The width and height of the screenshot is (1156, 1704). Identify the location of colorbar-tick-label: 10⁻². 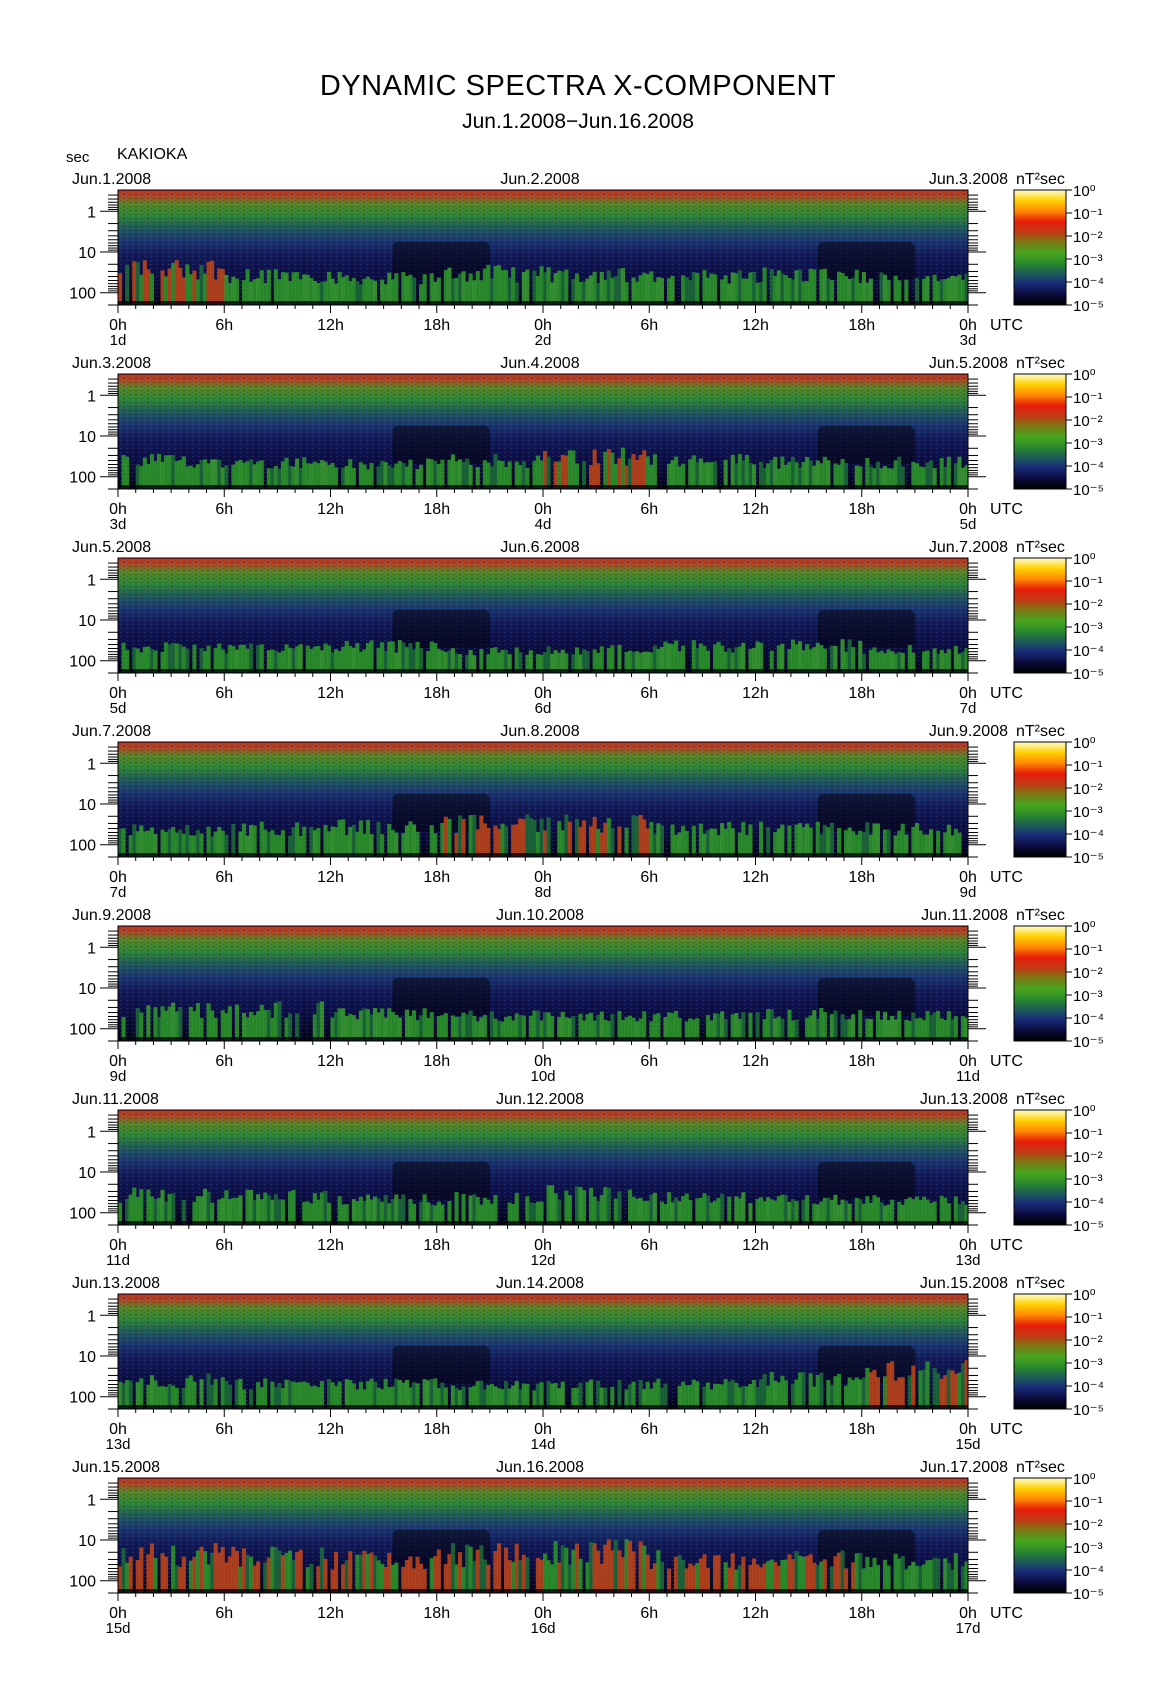
(1088, 1525).